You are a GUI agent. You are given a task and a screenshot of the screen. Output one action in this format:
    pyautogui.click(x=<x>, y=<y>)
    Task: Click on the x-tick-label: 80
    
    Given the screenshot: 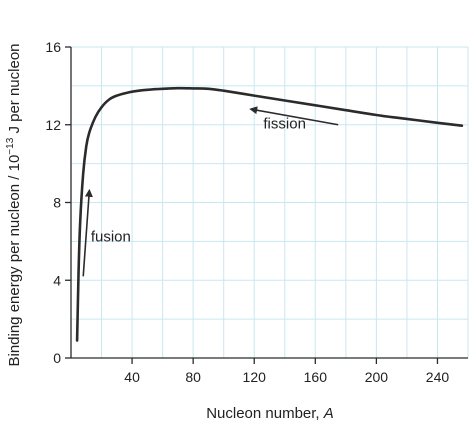 What is the action you would take?
    pyautogui.click(x=193, y=377)
    